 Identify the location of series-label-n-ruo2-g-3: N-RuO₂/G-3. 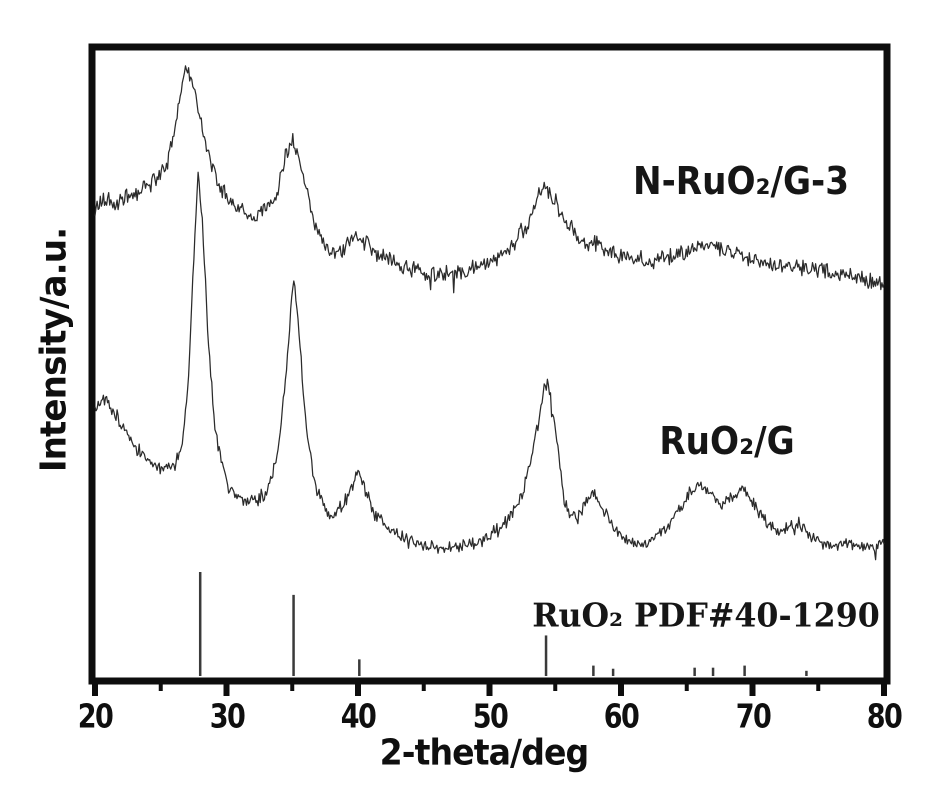
(741, 181).